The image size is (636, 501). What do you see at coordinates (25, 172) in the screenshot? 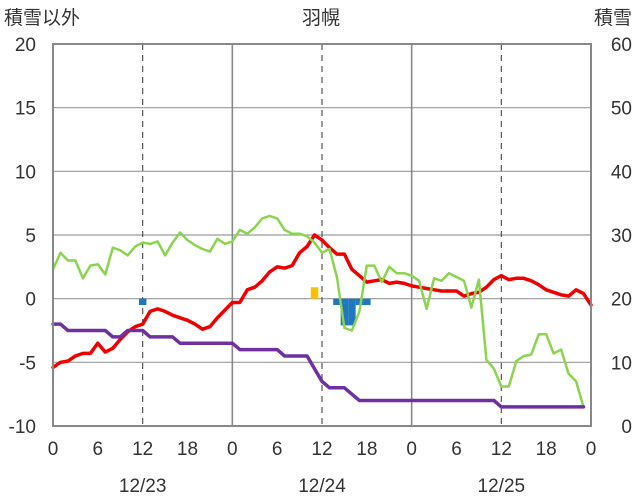
I see `left-tick-label: 10` at bounding box center [25, 172].